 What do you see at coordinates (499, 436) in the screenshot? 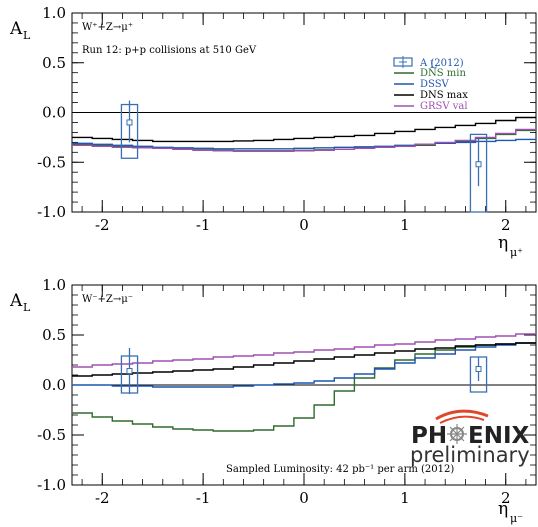
I see `logo-text-right: ENIX` at bounding box center [499, 436].